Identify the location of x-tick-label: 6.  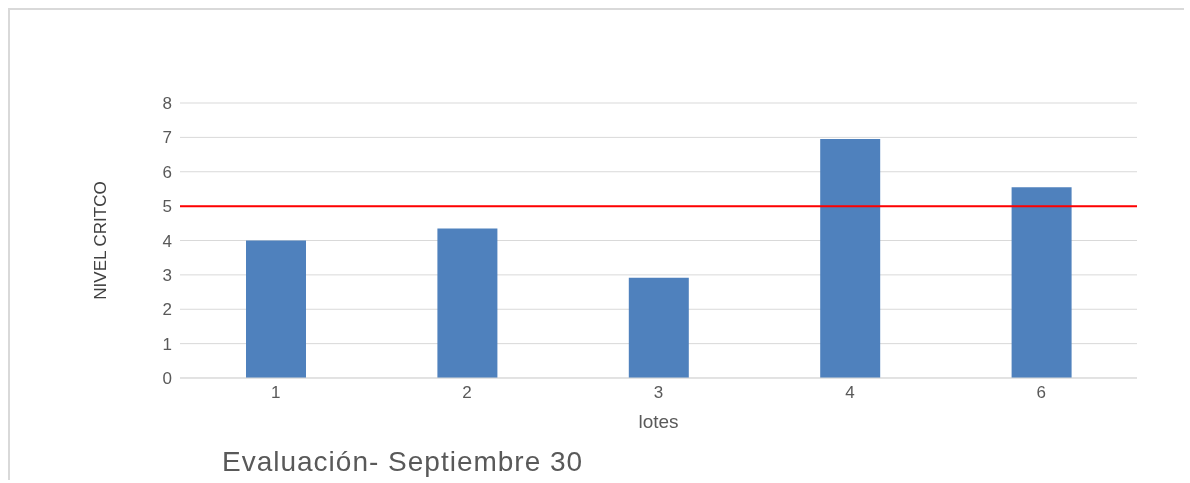
(1041, 393).